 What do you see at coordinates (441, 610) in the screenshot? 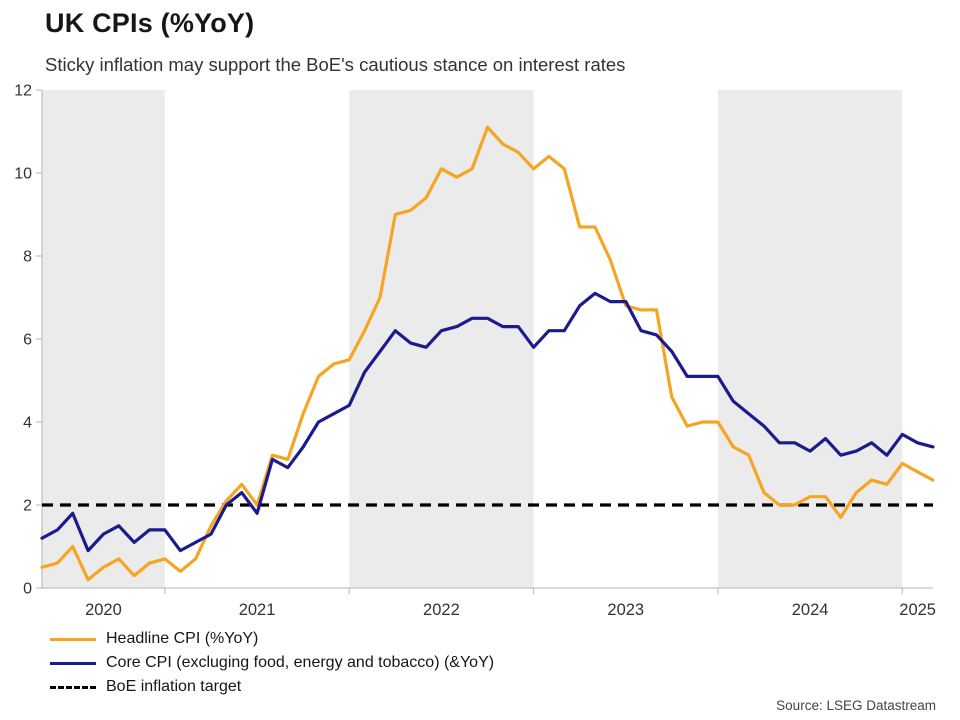
I see `x-tick-label: 2022` at bounding box center [441, 610].